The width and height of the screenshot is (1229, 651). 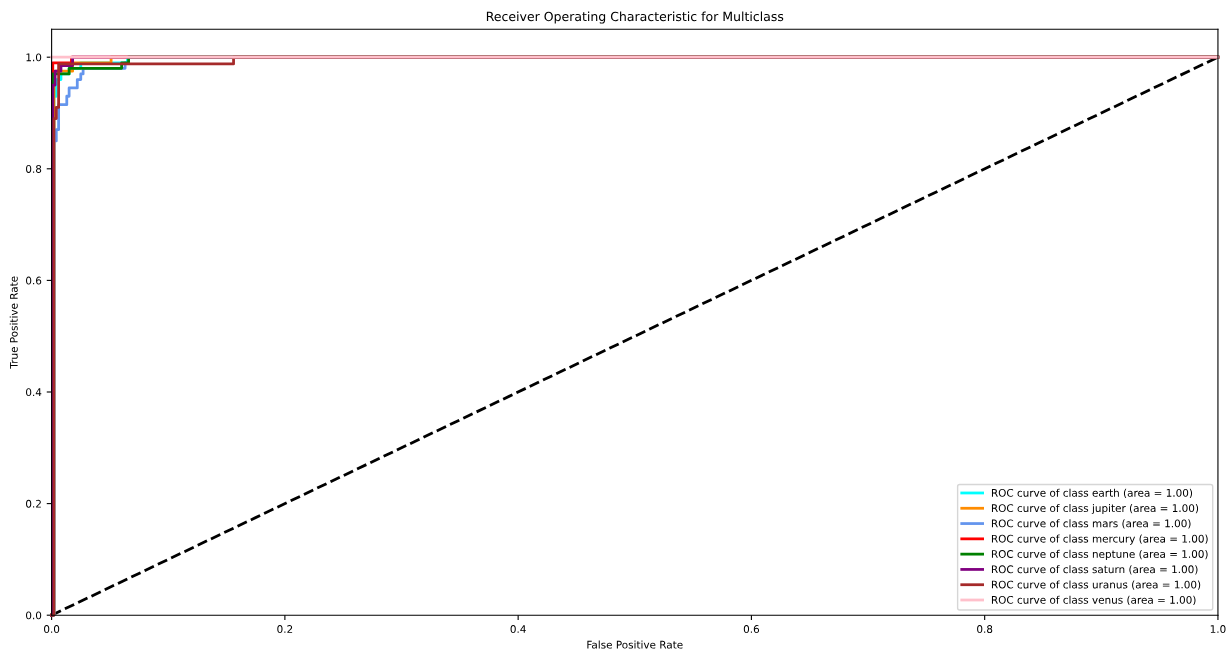 What do you see at coordinates (1099, 554) in the screenshot?
I see `legend-label: ROC curve of class neptune (area = 1.00)` at bounding box center [1099, 554].